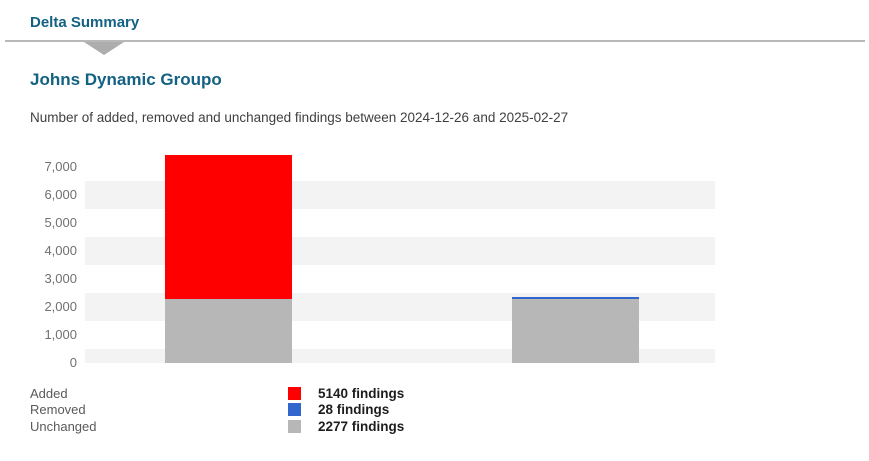  Describe the element at coordinates (435, 41) in the screenshot. I see `header-divider` at that location.